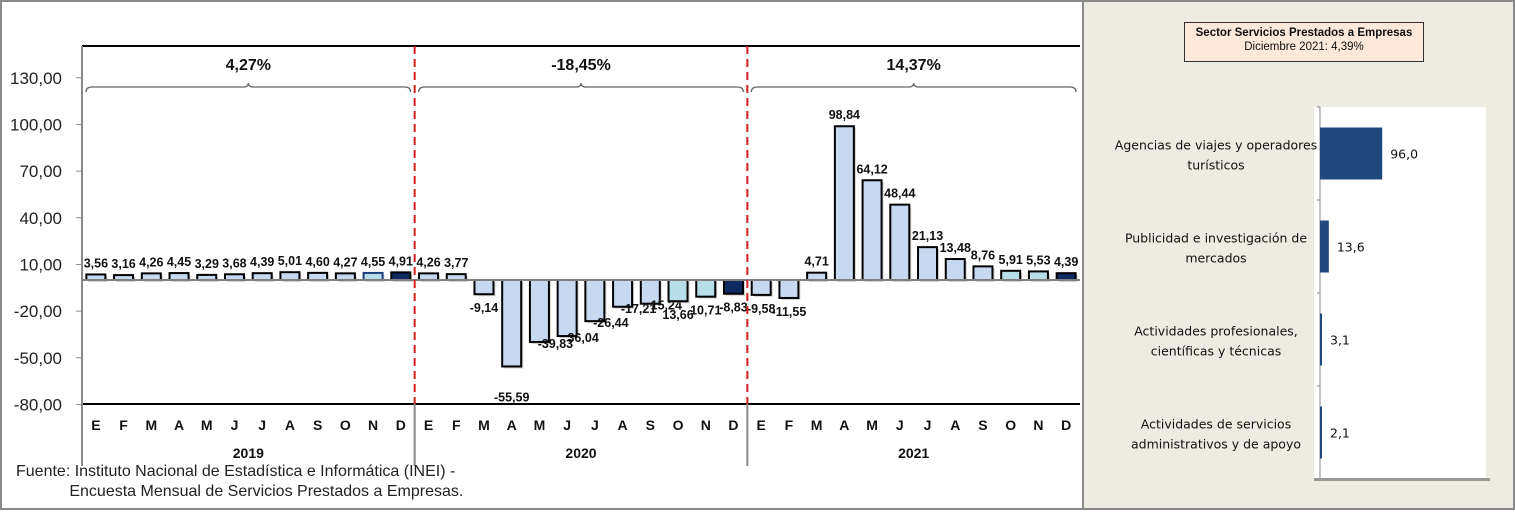  I want to click on sector-bar-value: 96,0, so click(1404, 154).